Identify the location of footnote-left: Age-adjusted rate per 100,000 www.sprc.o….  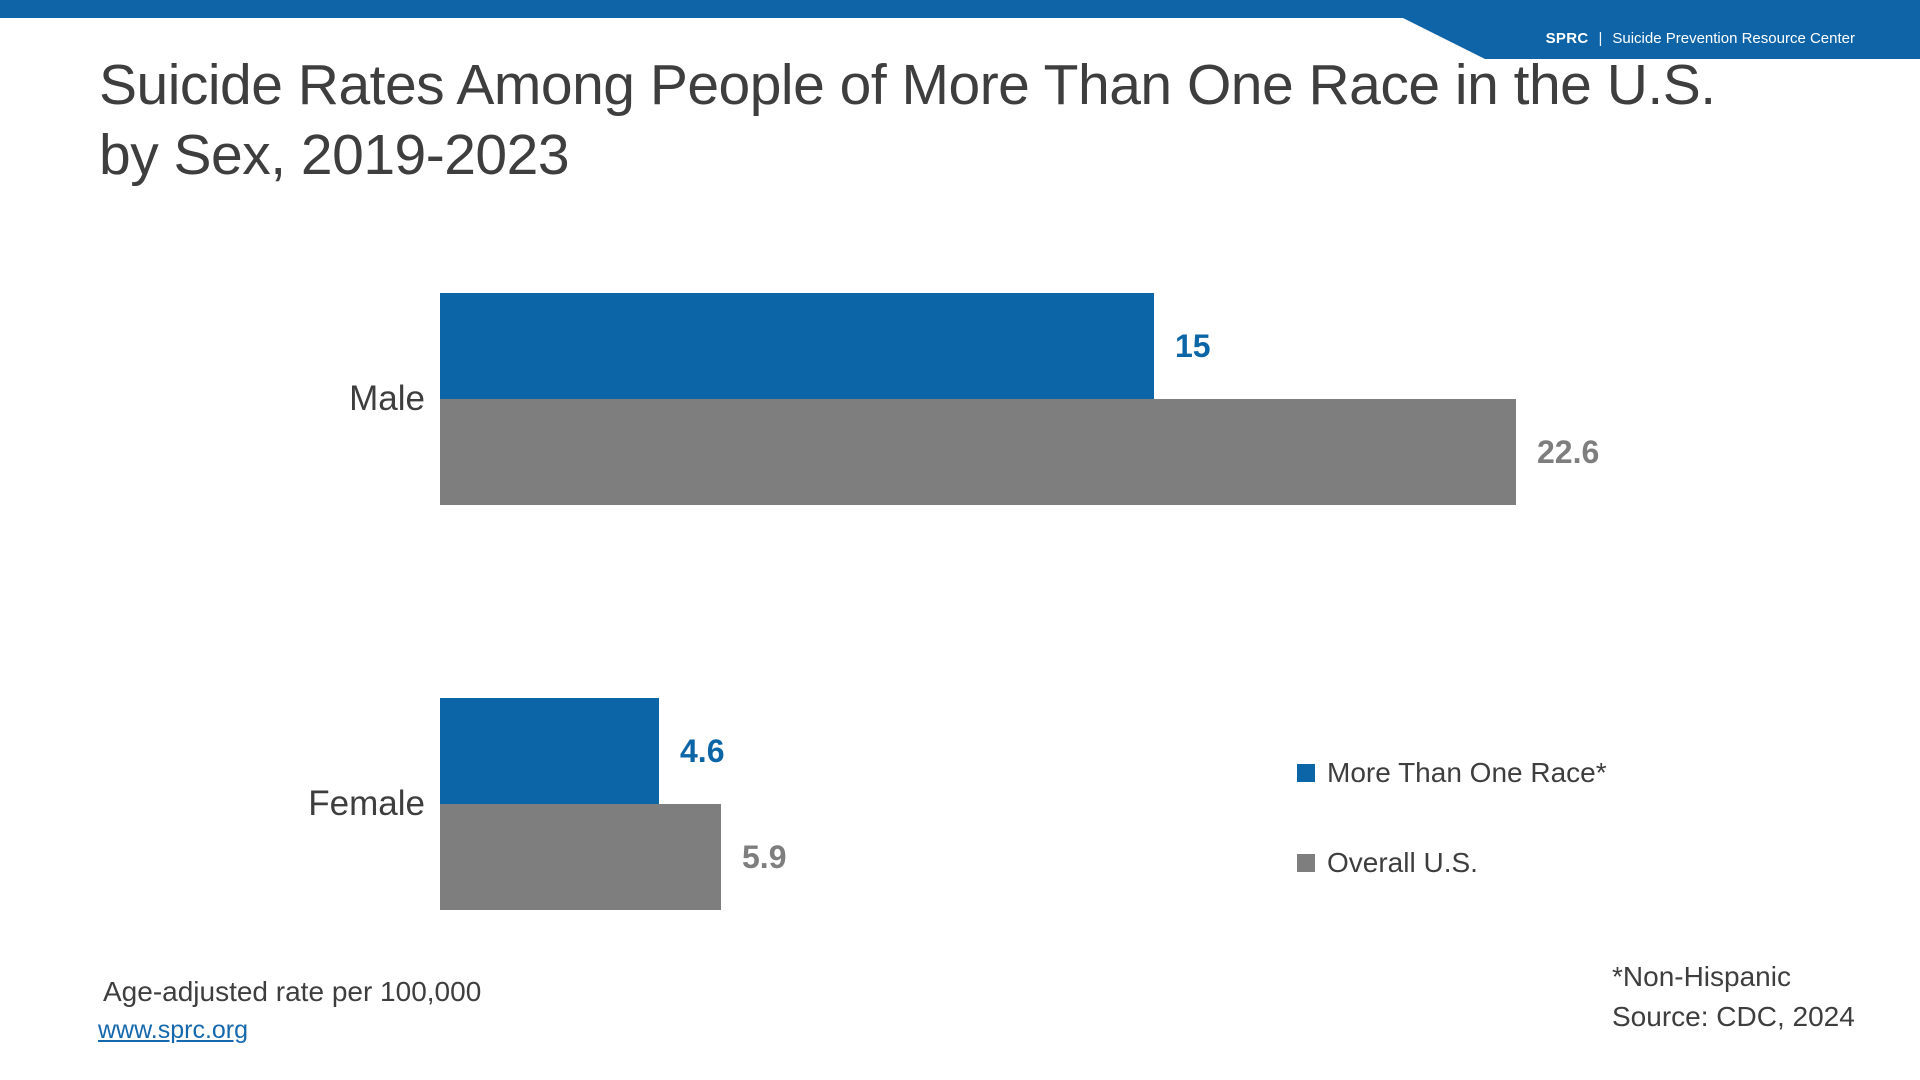
(290, 1010).